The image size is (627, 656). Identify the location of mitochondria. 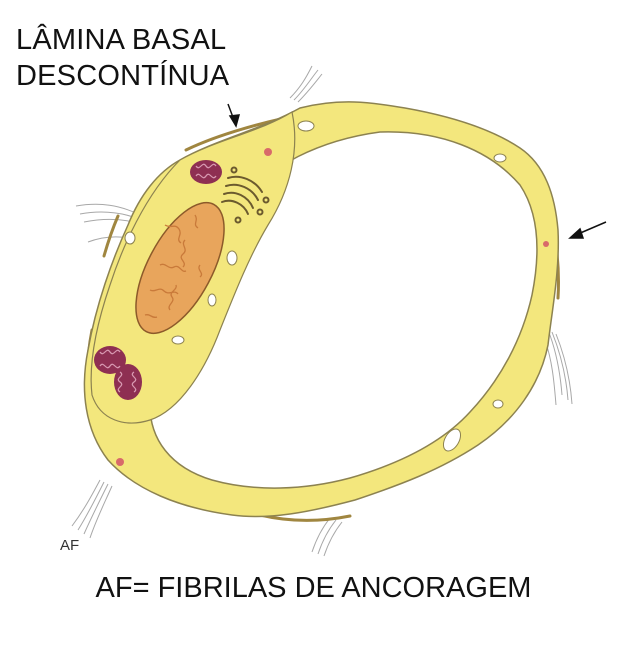
(158, 280).